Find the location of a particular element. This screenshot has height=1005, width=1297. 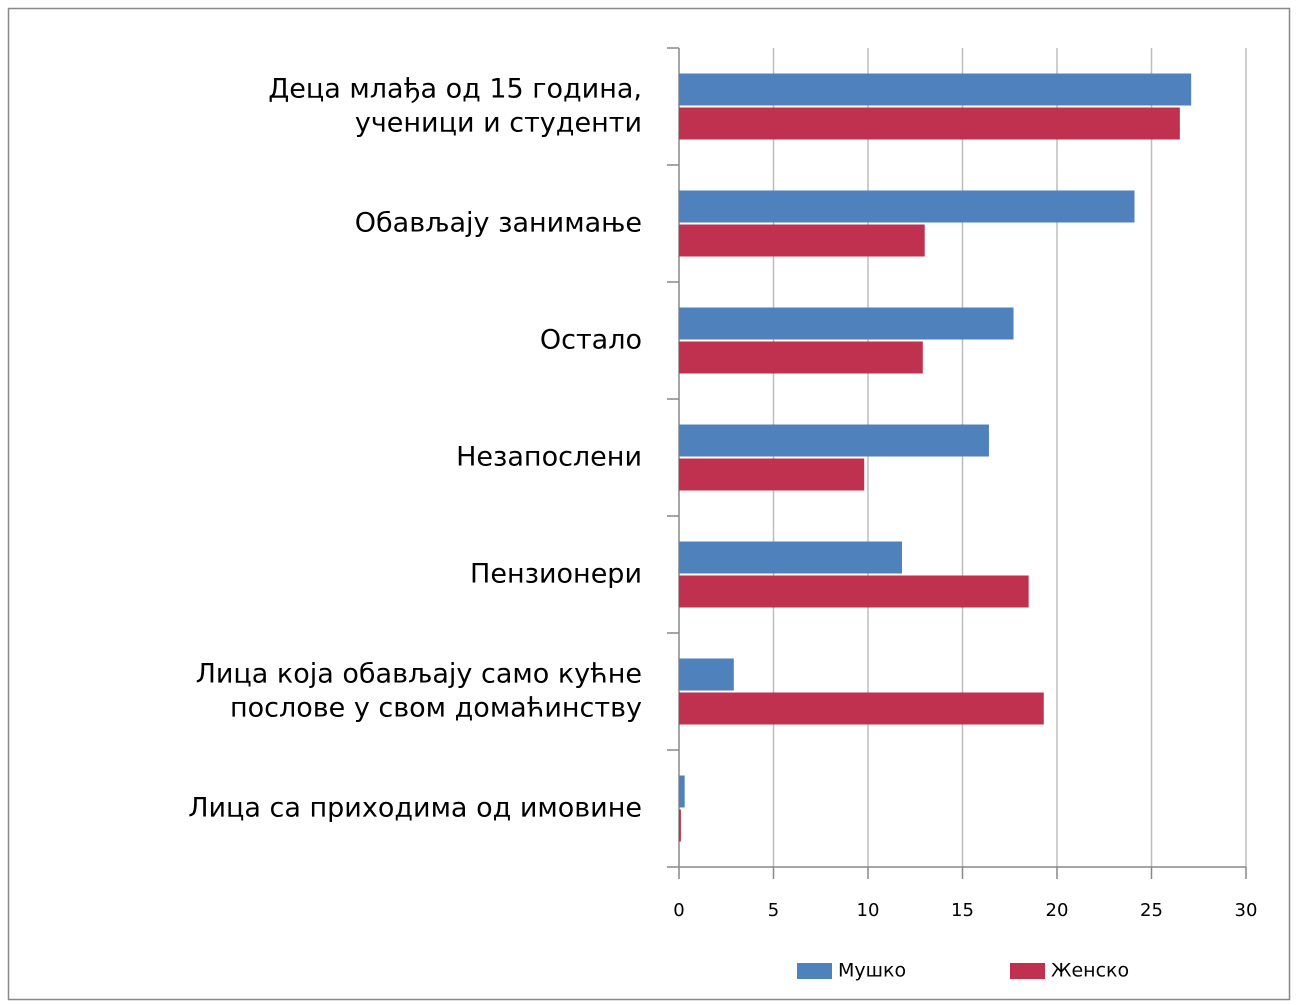

x-tick-label: 25 is located at coordinates (1151, 910).